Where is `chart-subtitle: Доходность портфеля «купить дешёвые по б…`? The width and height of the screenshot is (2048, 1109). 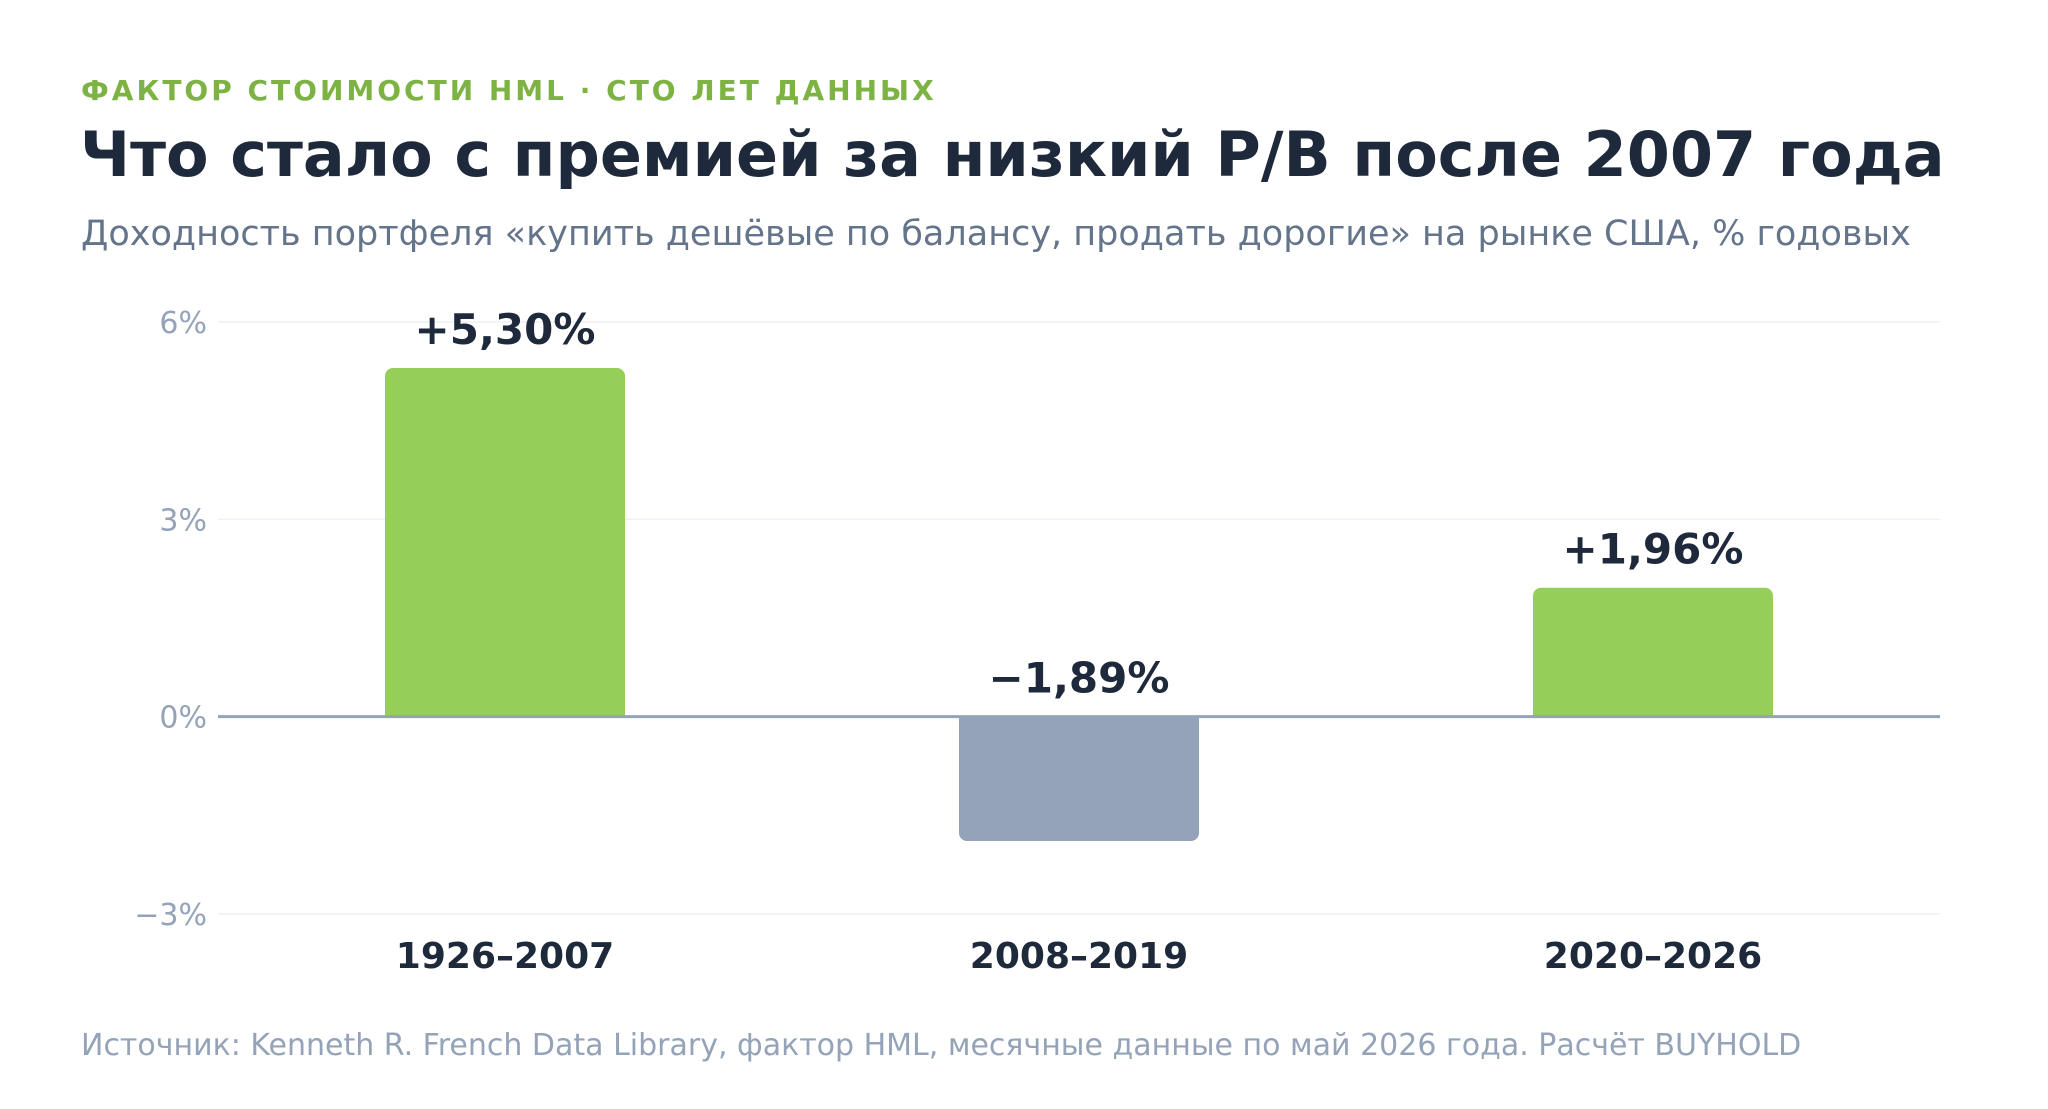
chart-subtitle: Доходность портфеля «купить дешёвые по б… is located at coordinates (996, 234).